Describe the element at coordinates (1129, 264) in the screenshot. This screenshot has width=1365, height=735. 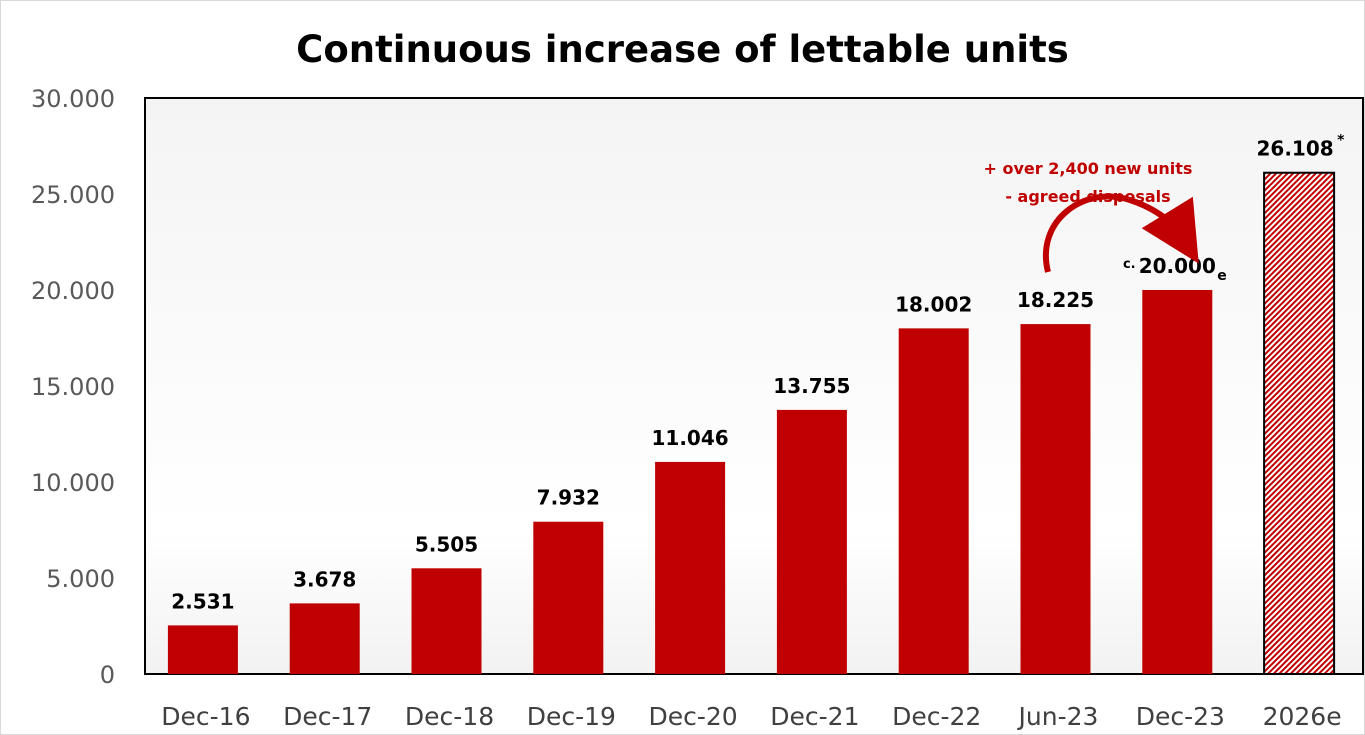
I see `value-label-prefix: c.` at that location.